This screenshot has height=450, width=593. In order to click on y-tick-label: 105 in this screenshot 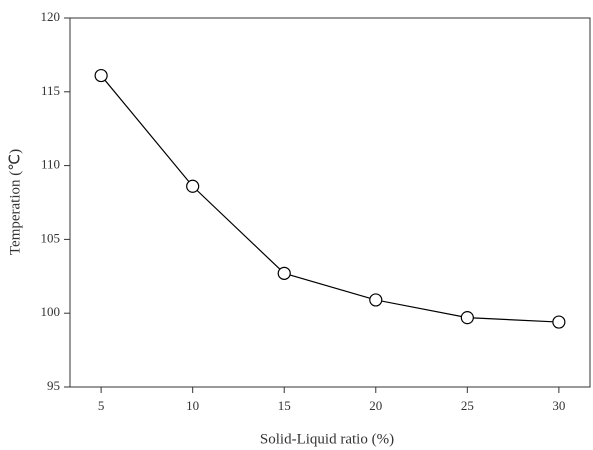, I will do `click(51, 237)`.